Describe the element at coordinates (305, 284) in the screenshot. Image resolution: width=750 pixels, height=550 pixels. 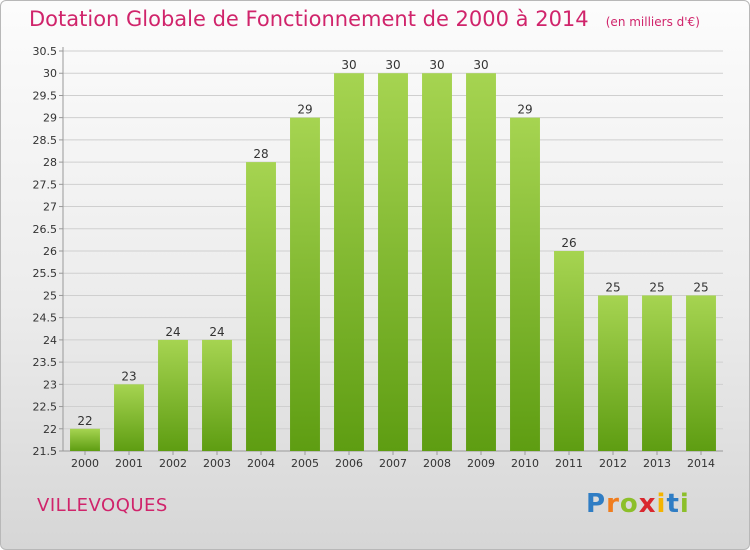
I see `bar-2005` at that location.